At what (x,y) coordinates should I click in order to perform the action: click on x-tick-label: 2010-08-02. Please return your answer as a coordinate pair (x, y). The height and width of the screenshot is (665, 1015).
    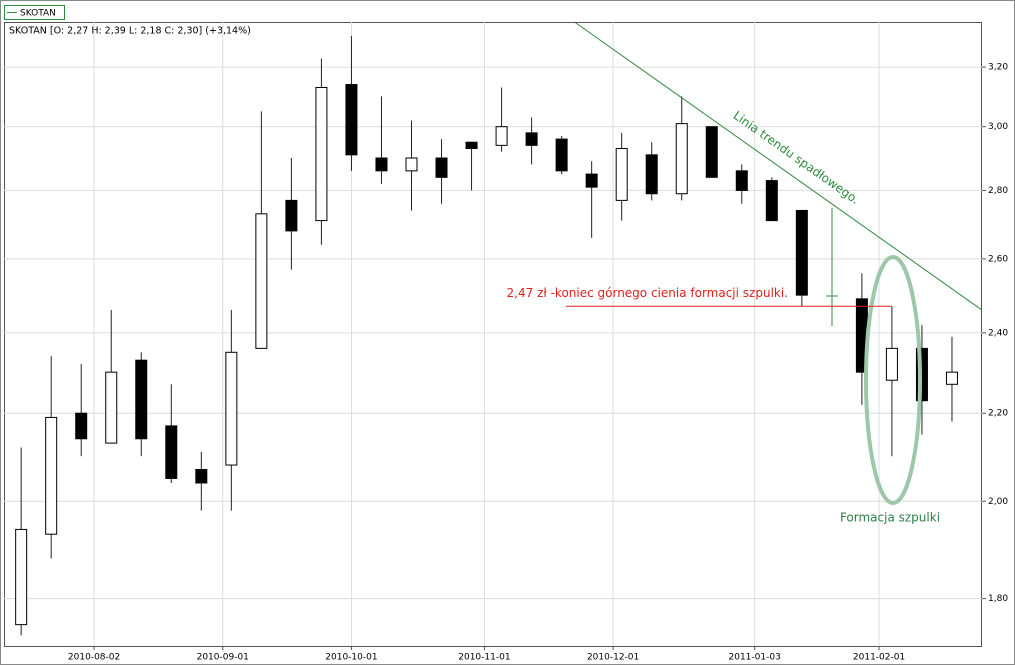
    Looking at the image, I should click on (94, 658).